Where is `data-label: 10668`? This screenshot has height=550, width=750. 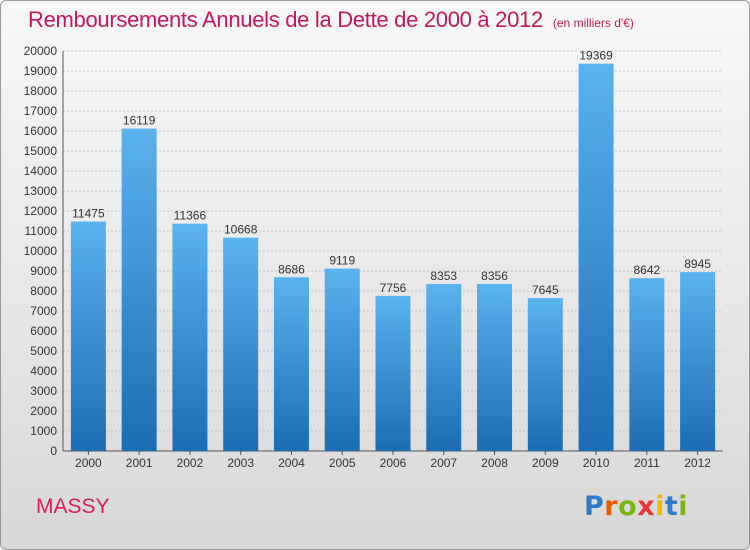
data-label: 10668 is located at coordinates (241, 230).